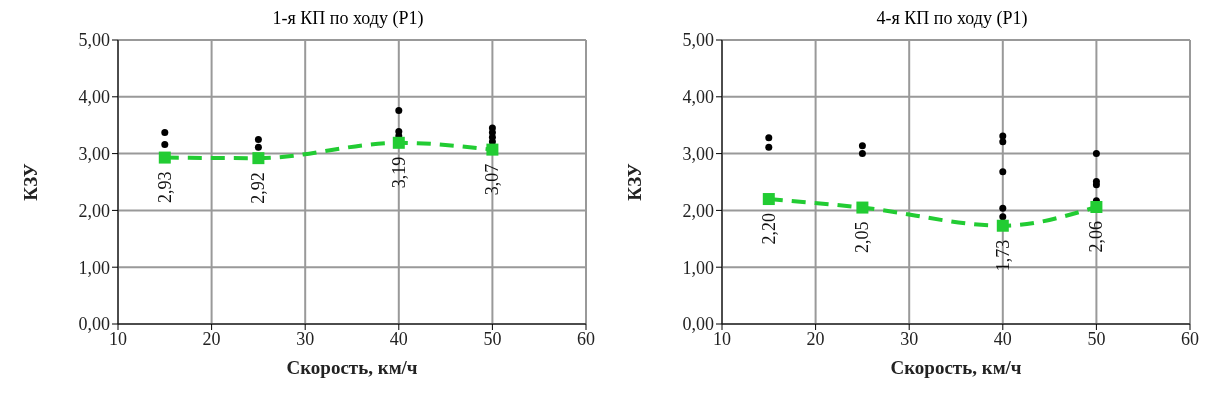  Describe the element at coordinates (164, 187) in the screenshot. I see `data-label: 2,93` at that location.